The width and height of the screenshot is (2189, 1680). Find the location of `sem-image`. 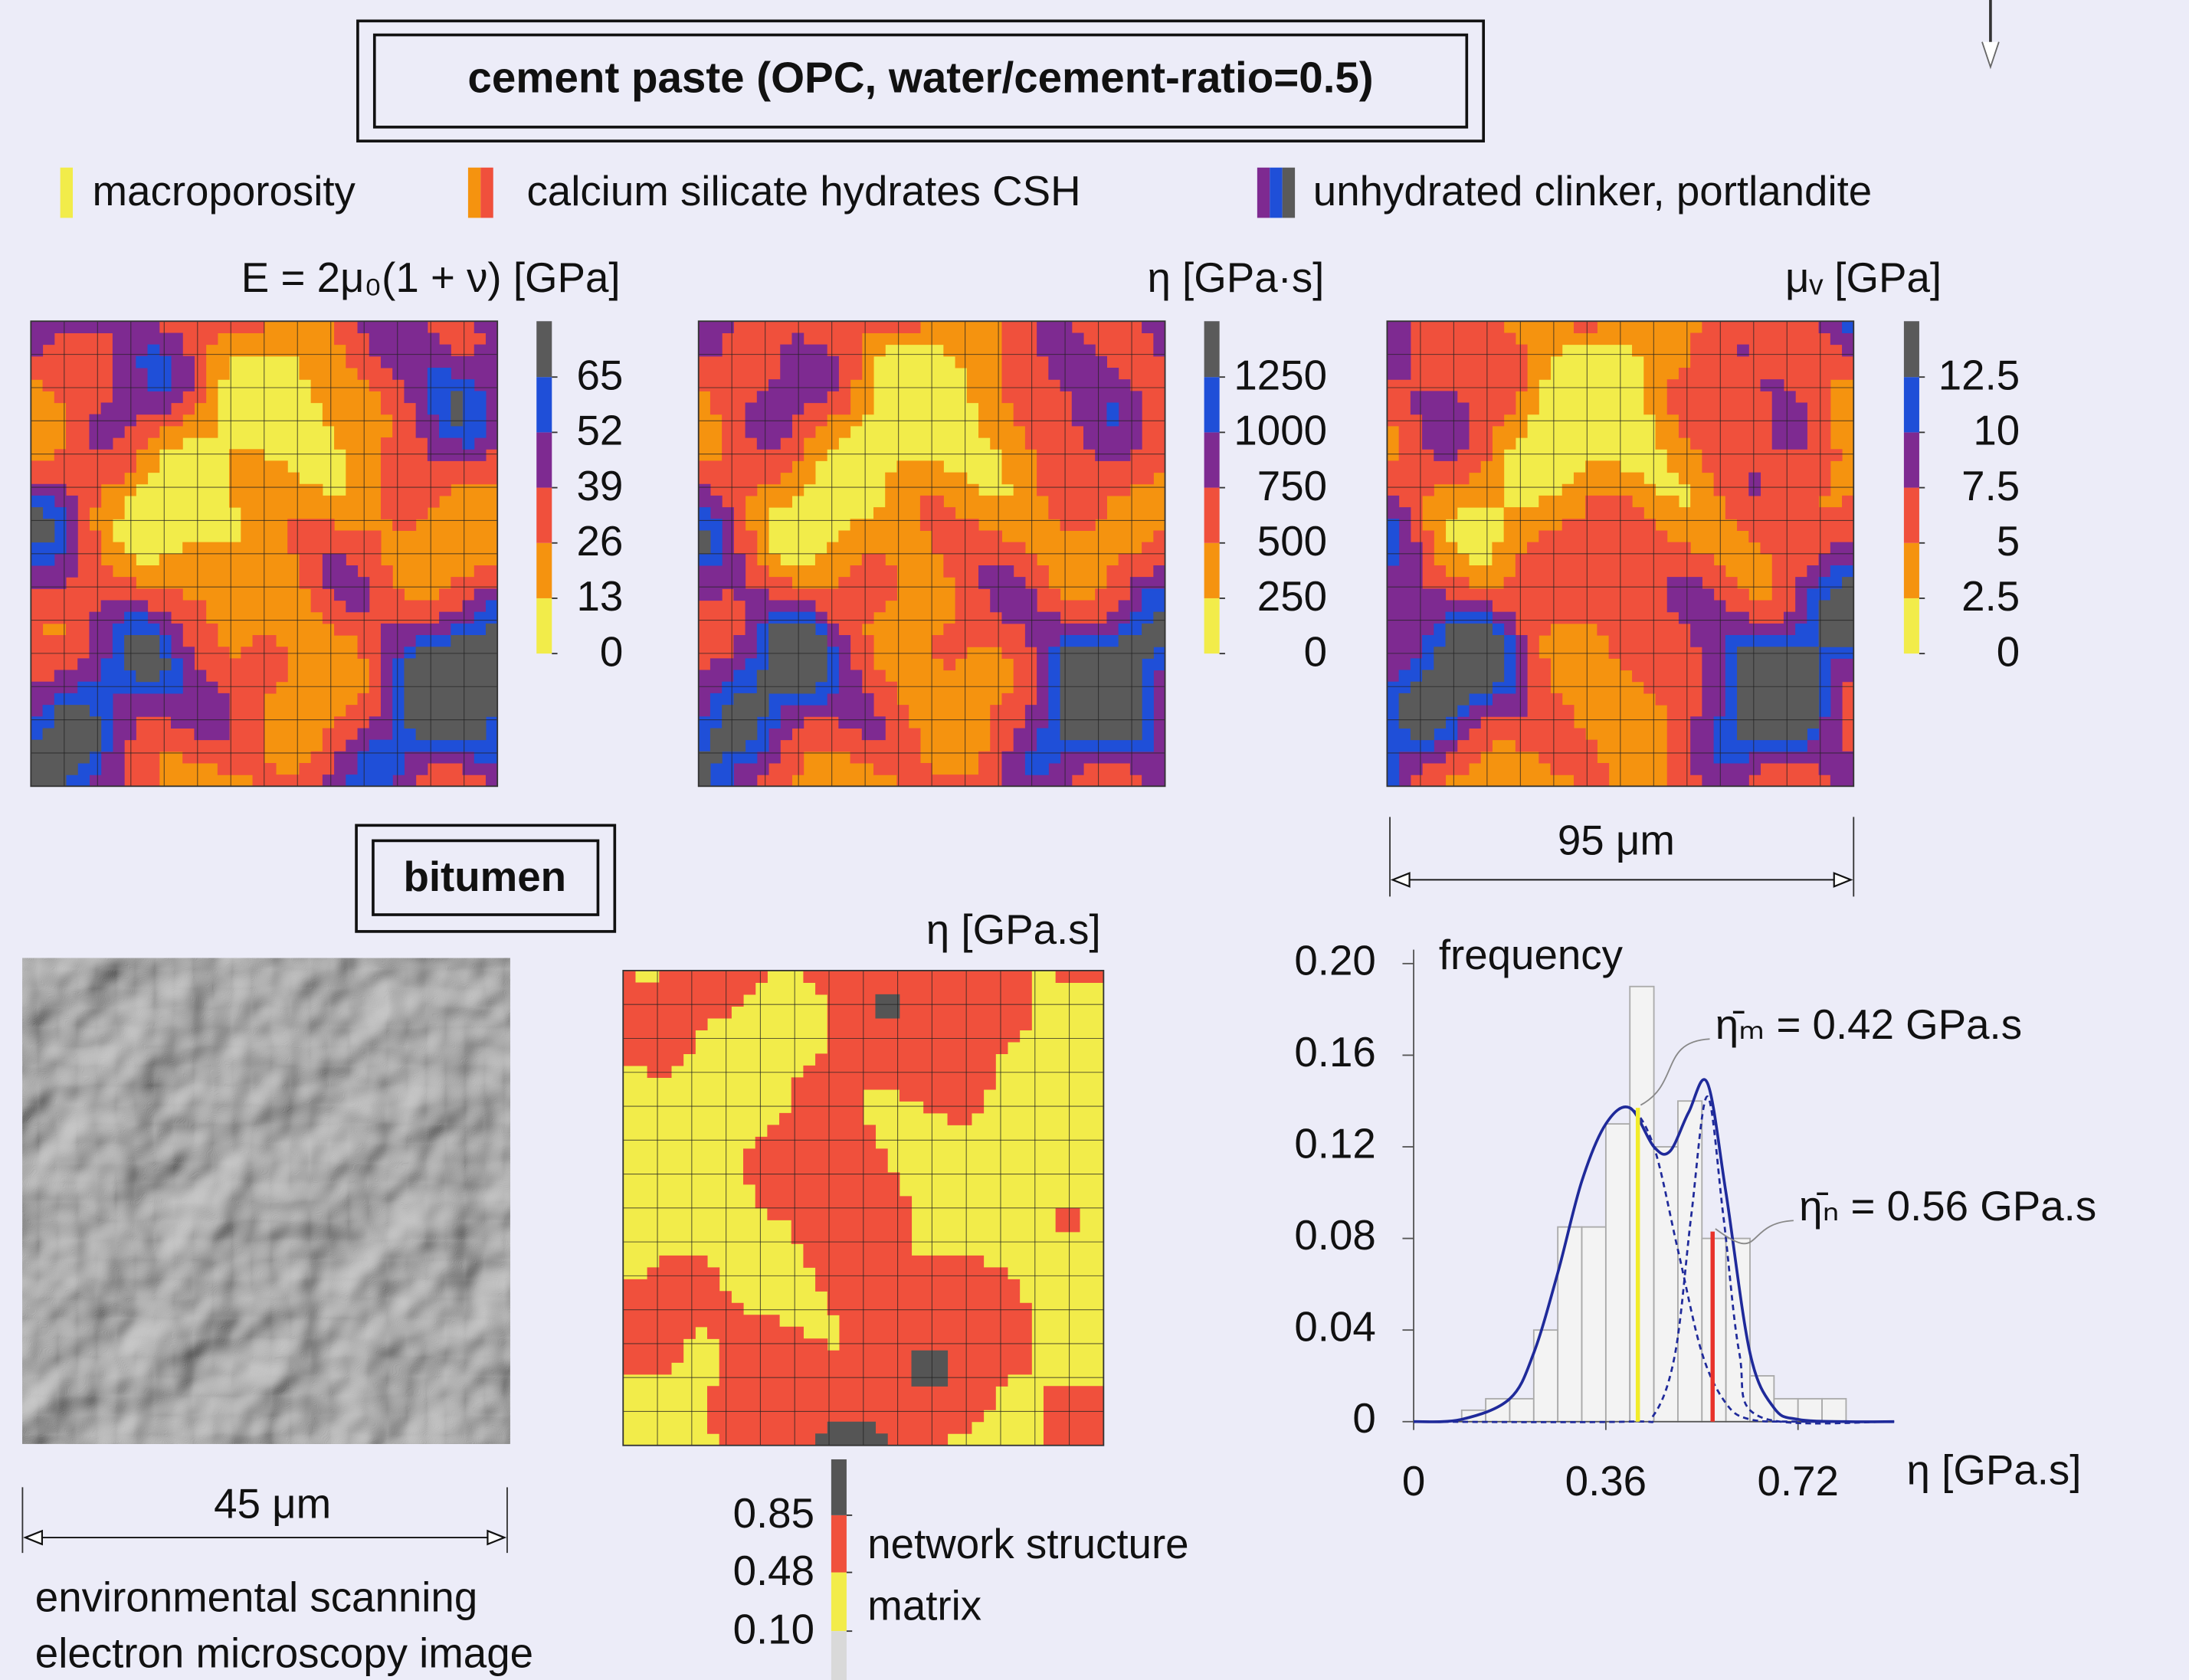

sem-image is located at coordinates (266, 1201).